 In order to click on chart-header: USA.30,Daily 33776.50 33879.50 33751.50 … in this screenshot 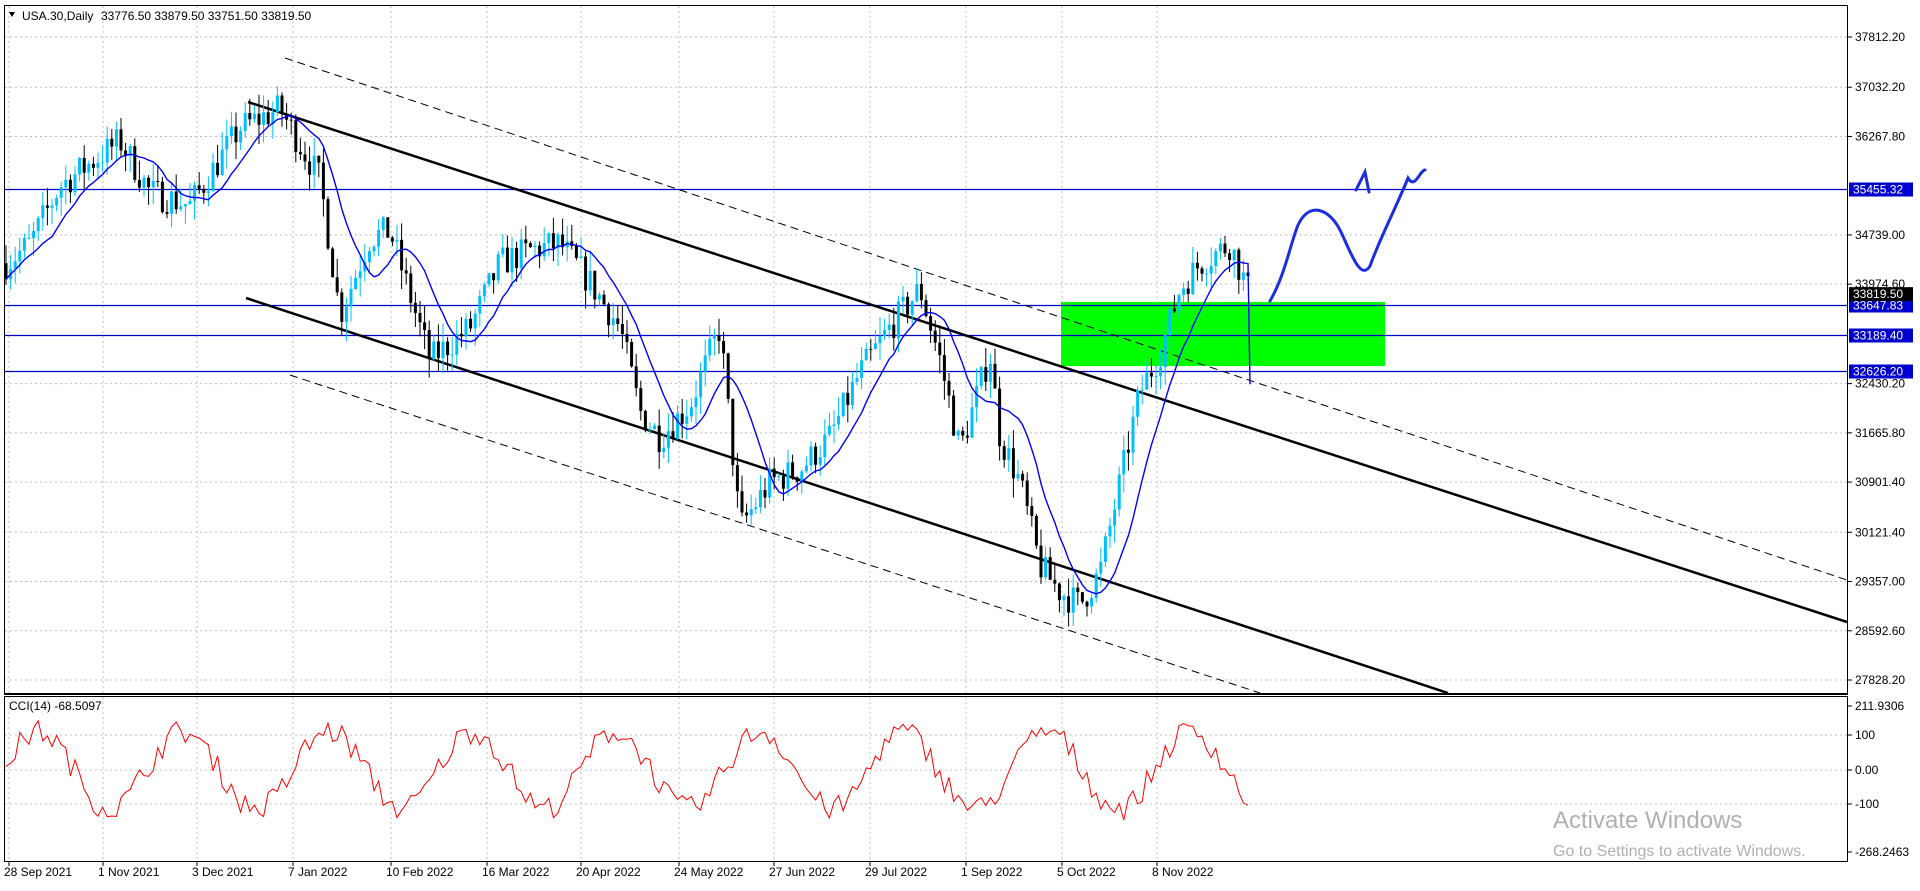, I will do `click(160, 16)`.